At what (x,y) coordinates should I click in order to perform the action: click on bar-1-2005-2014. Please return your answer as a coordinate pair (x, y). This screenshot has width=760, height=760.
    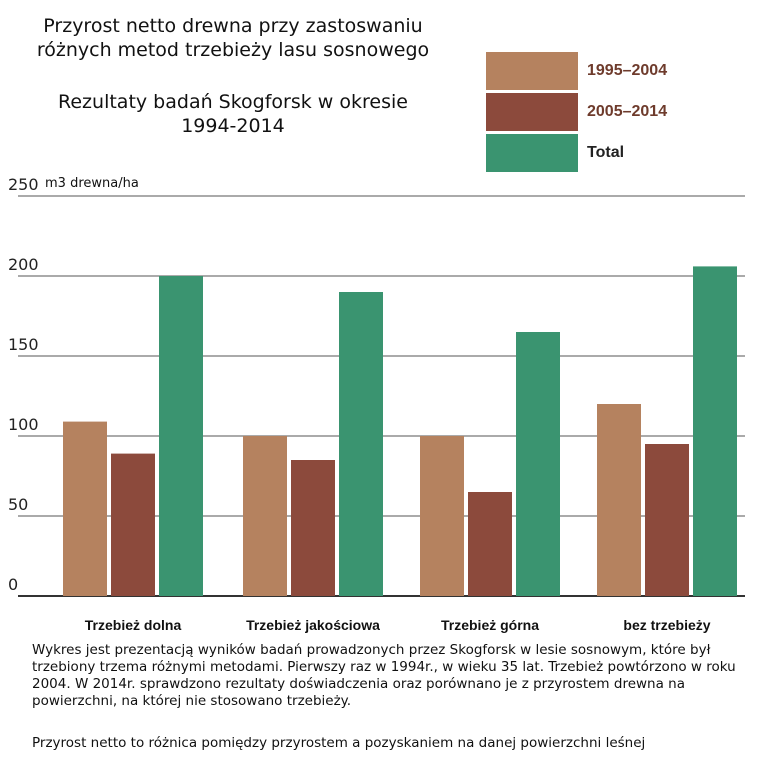
    Looking at the image, I should click on (133, 524).